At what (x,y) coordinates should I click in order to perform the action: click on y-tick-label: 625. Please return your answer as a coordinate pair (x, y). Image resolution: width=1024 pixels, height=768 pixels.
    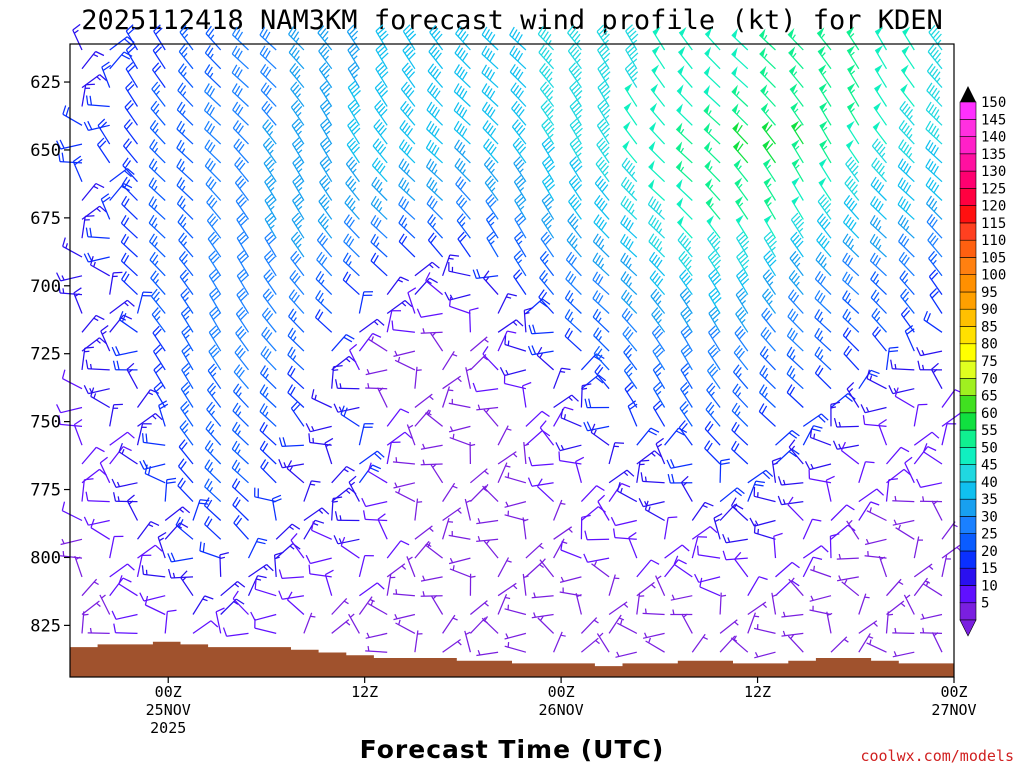
    Looking at the image, I should click on (45, 83).